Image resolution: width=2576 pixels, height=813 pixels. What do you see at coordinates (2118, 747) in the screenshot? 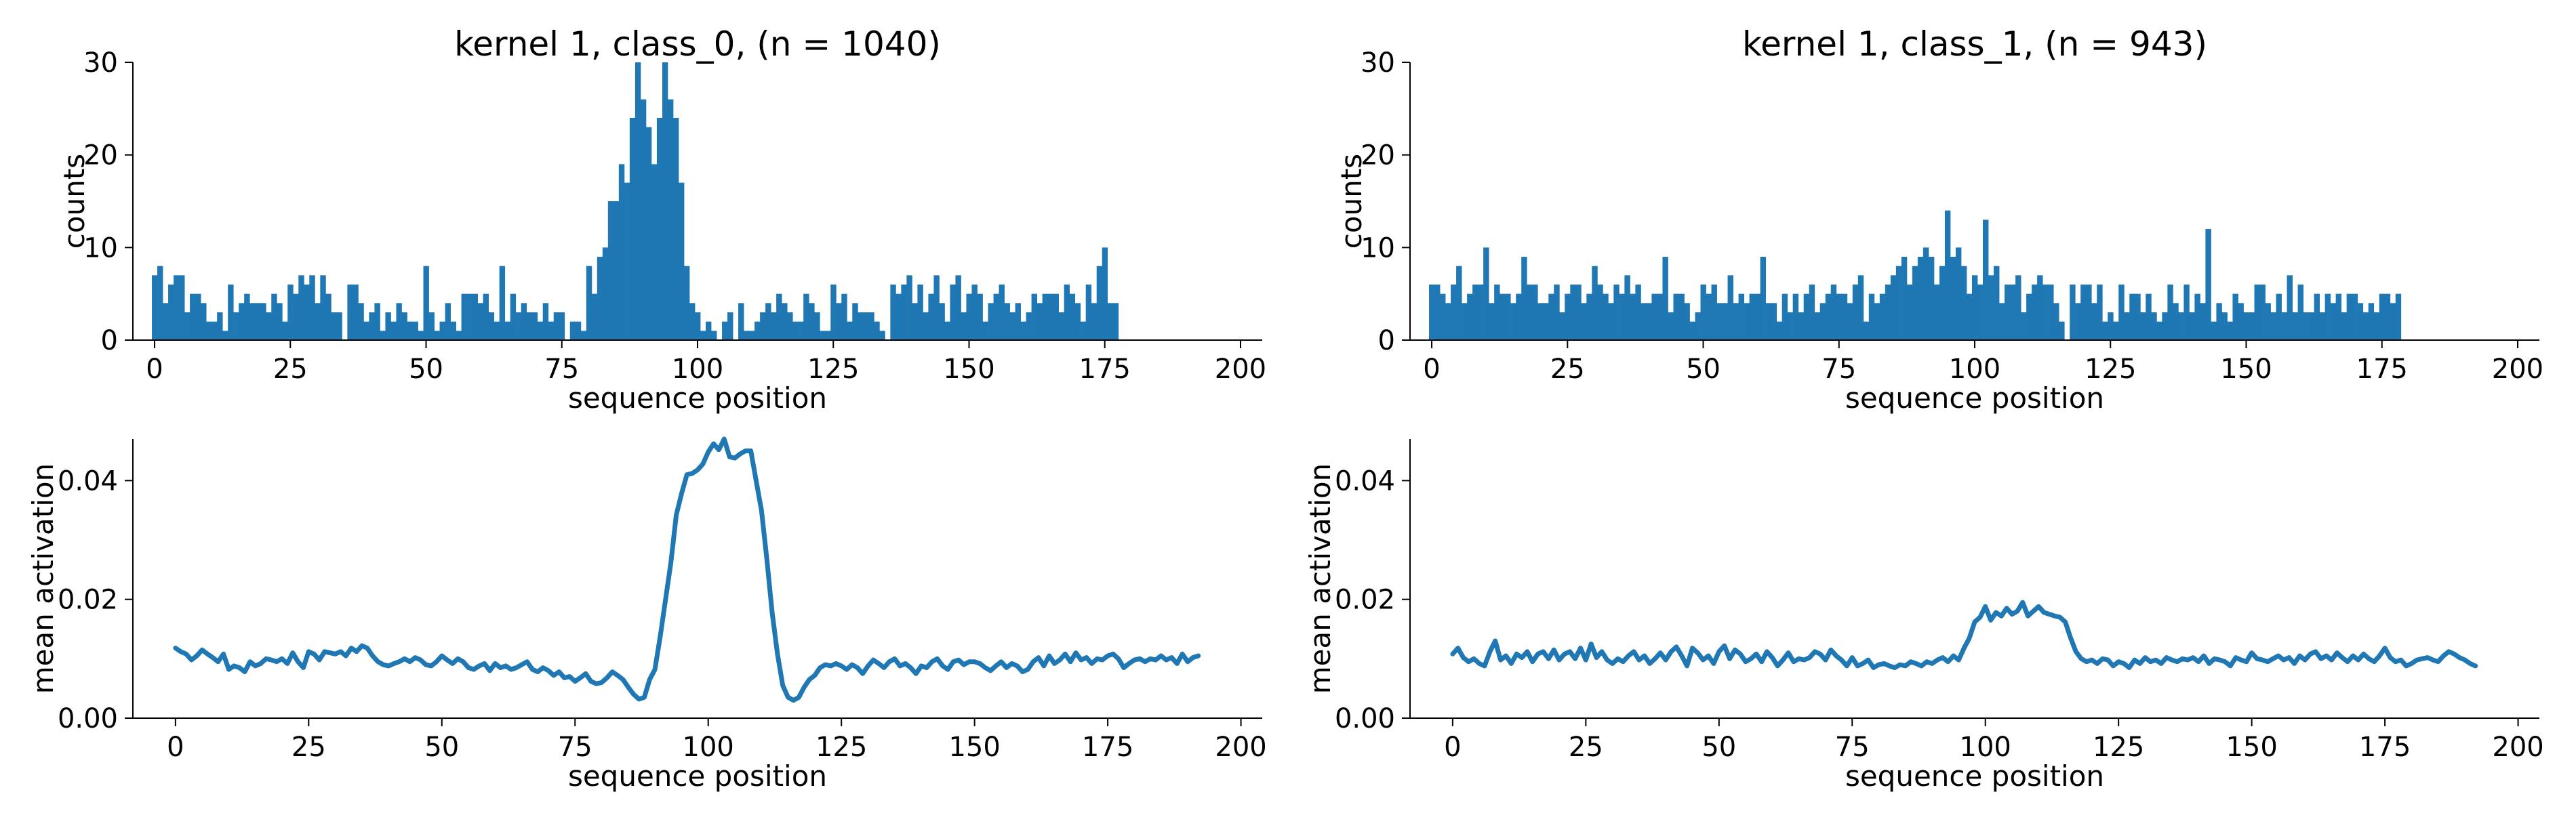
I see `x-tick-label: 125` at bounding box center [2118, 747].